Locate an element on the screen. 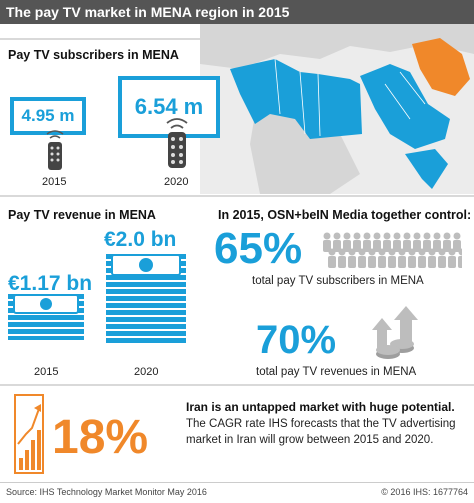 The width and height of the screenshot is (474, 503). subs-share-label: total pay TV subscribers in MENA is located at coordinates (338, 281).